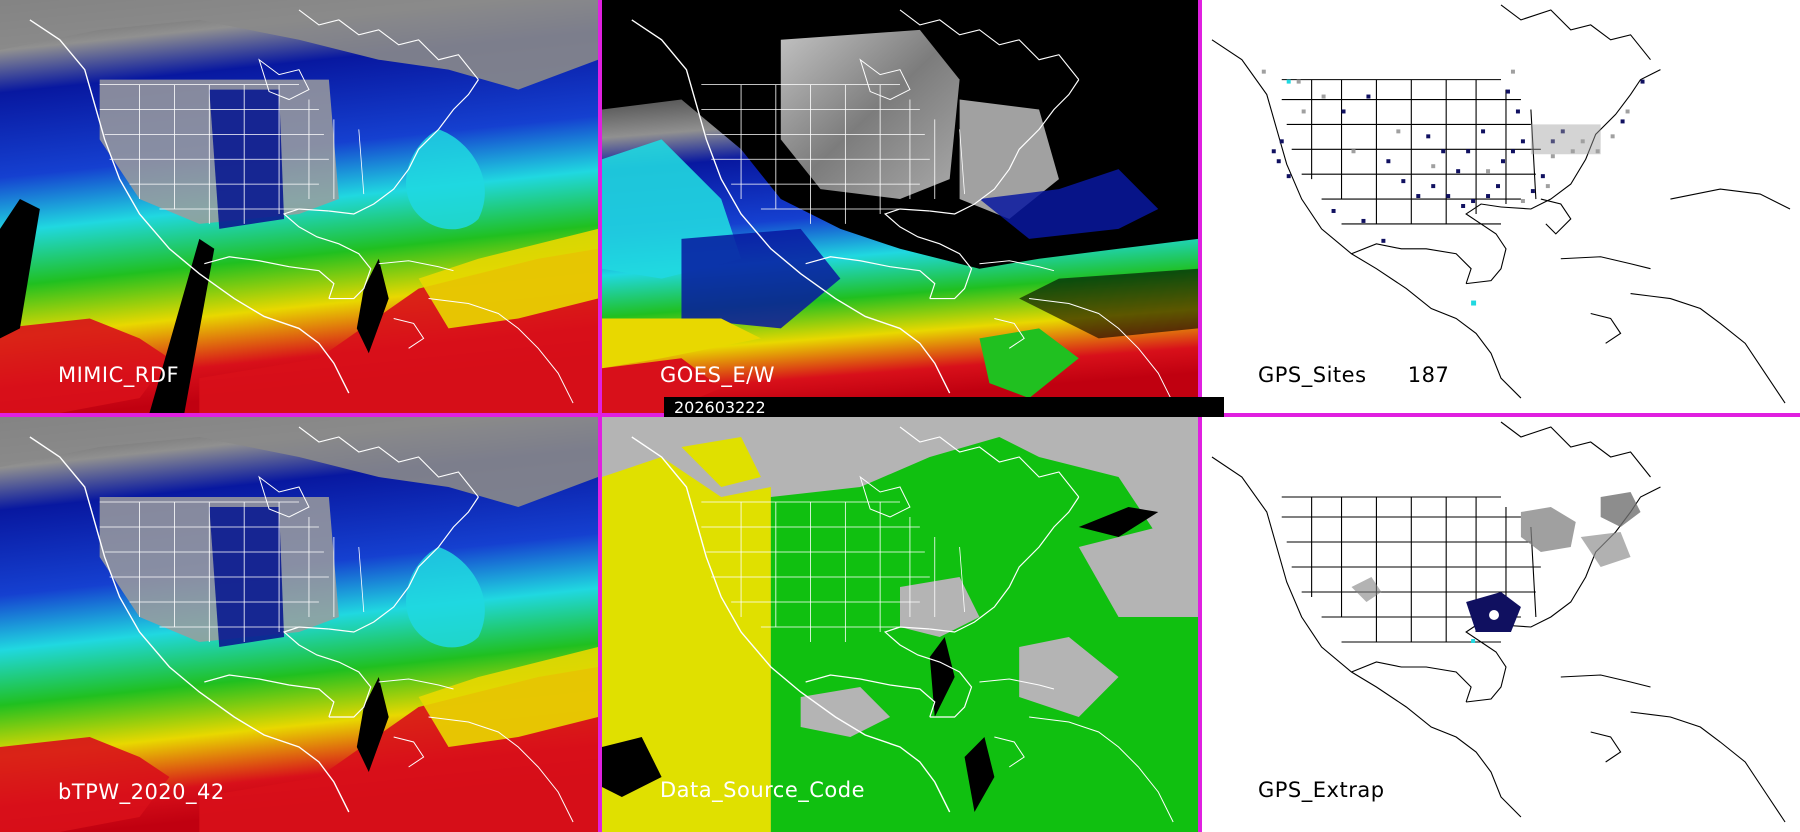 The width and height of the screenshot is (1800, 832). Describe the element at coordinates (763, 790) in the screenshot. I see `data-source-label: Data_Source_Code` at that location.